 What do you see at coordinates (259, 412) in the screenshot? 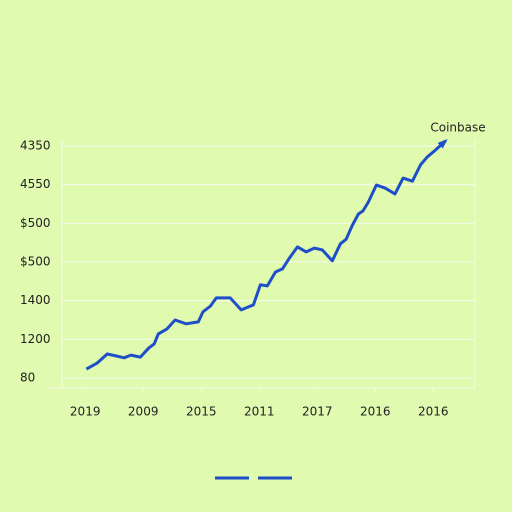
I see `x-tick-label: 2011` at bounding box center [259, 412].